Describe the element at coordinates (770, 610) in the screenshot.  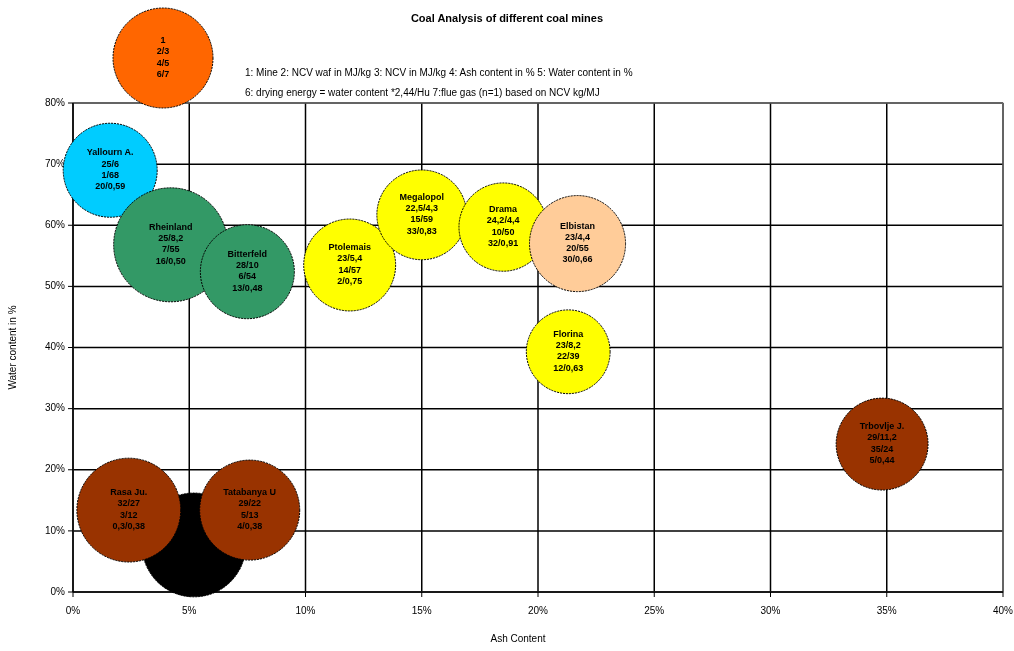
I see `x-tick-label: 30%` at that location.